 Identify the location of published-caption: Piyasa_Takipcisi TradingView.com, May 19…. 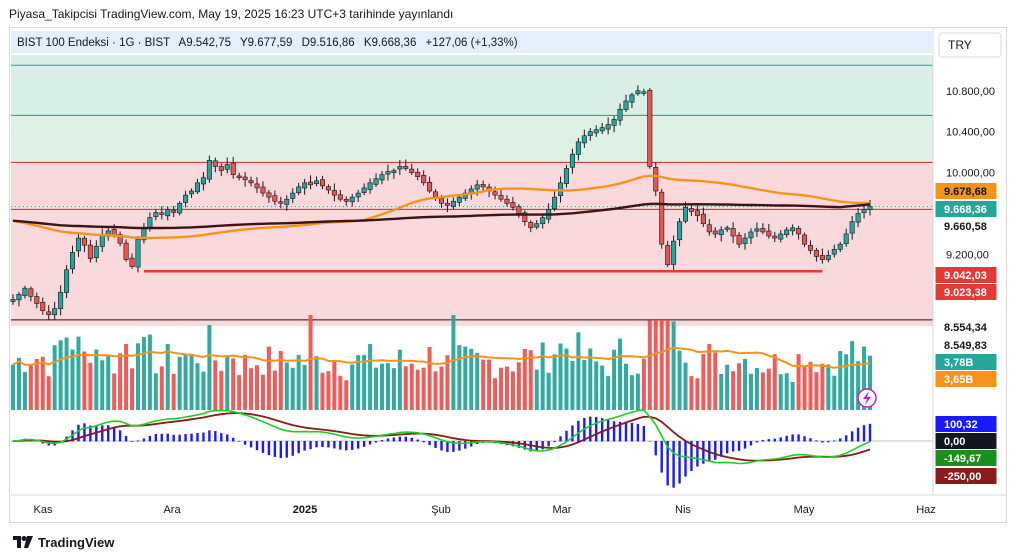
(231, 14).